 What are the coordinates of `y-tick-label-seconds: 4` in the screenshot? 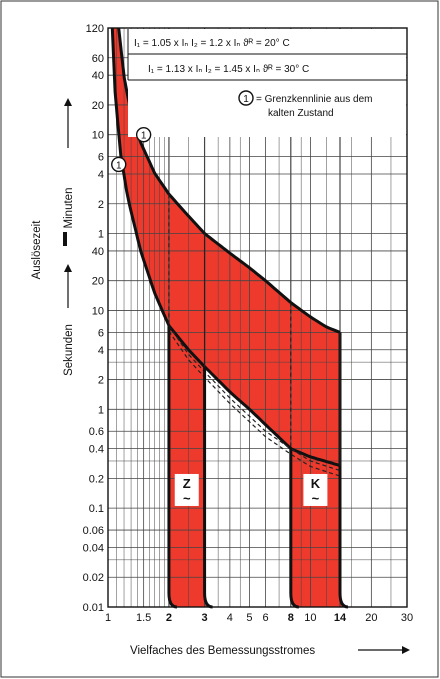 It's located at (101, 351).